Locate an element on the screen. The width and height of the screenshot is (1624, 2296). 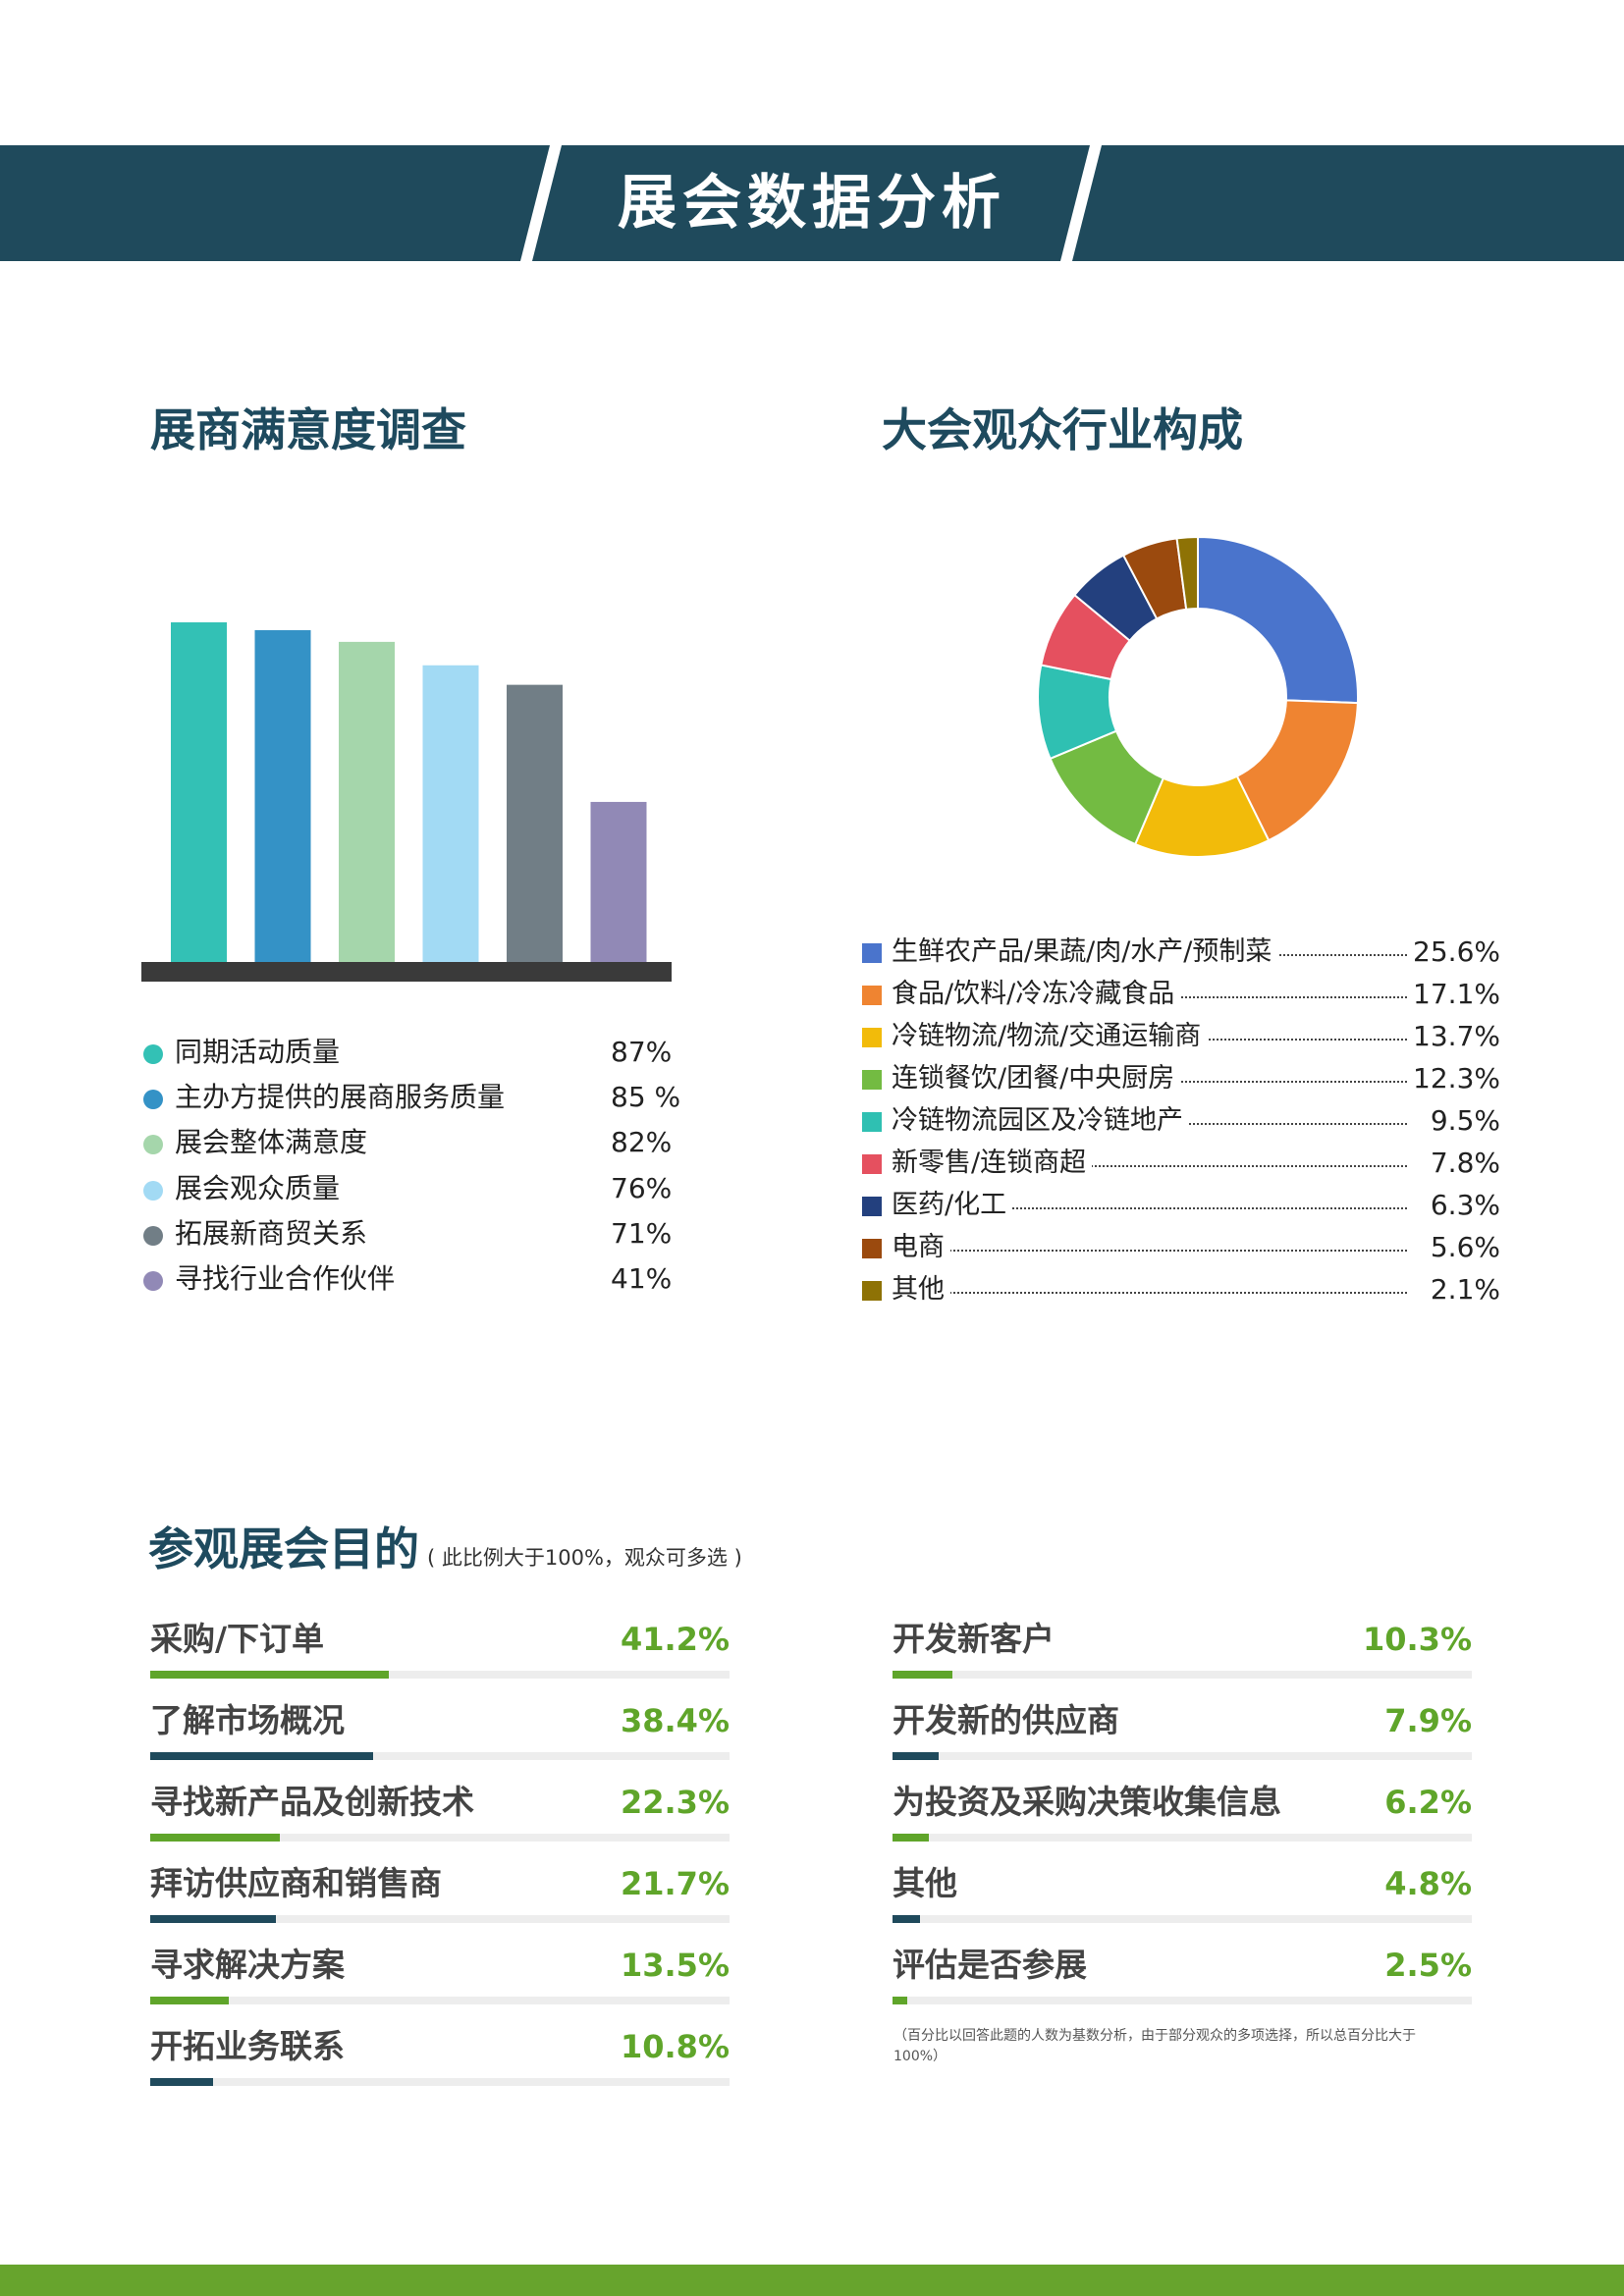
satisfaction-legend-label: 寻找行业合作伙伴 is located at coordinates (285, 1278).